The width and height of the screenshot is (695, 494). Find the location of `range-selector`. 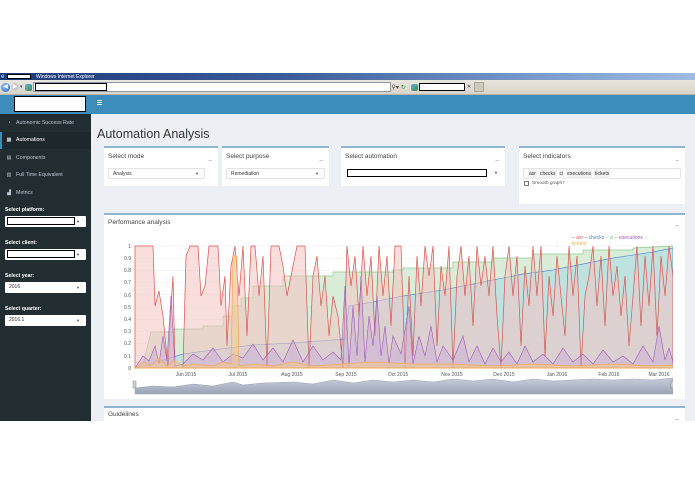

range-selector is located at coordinates (402, 386).